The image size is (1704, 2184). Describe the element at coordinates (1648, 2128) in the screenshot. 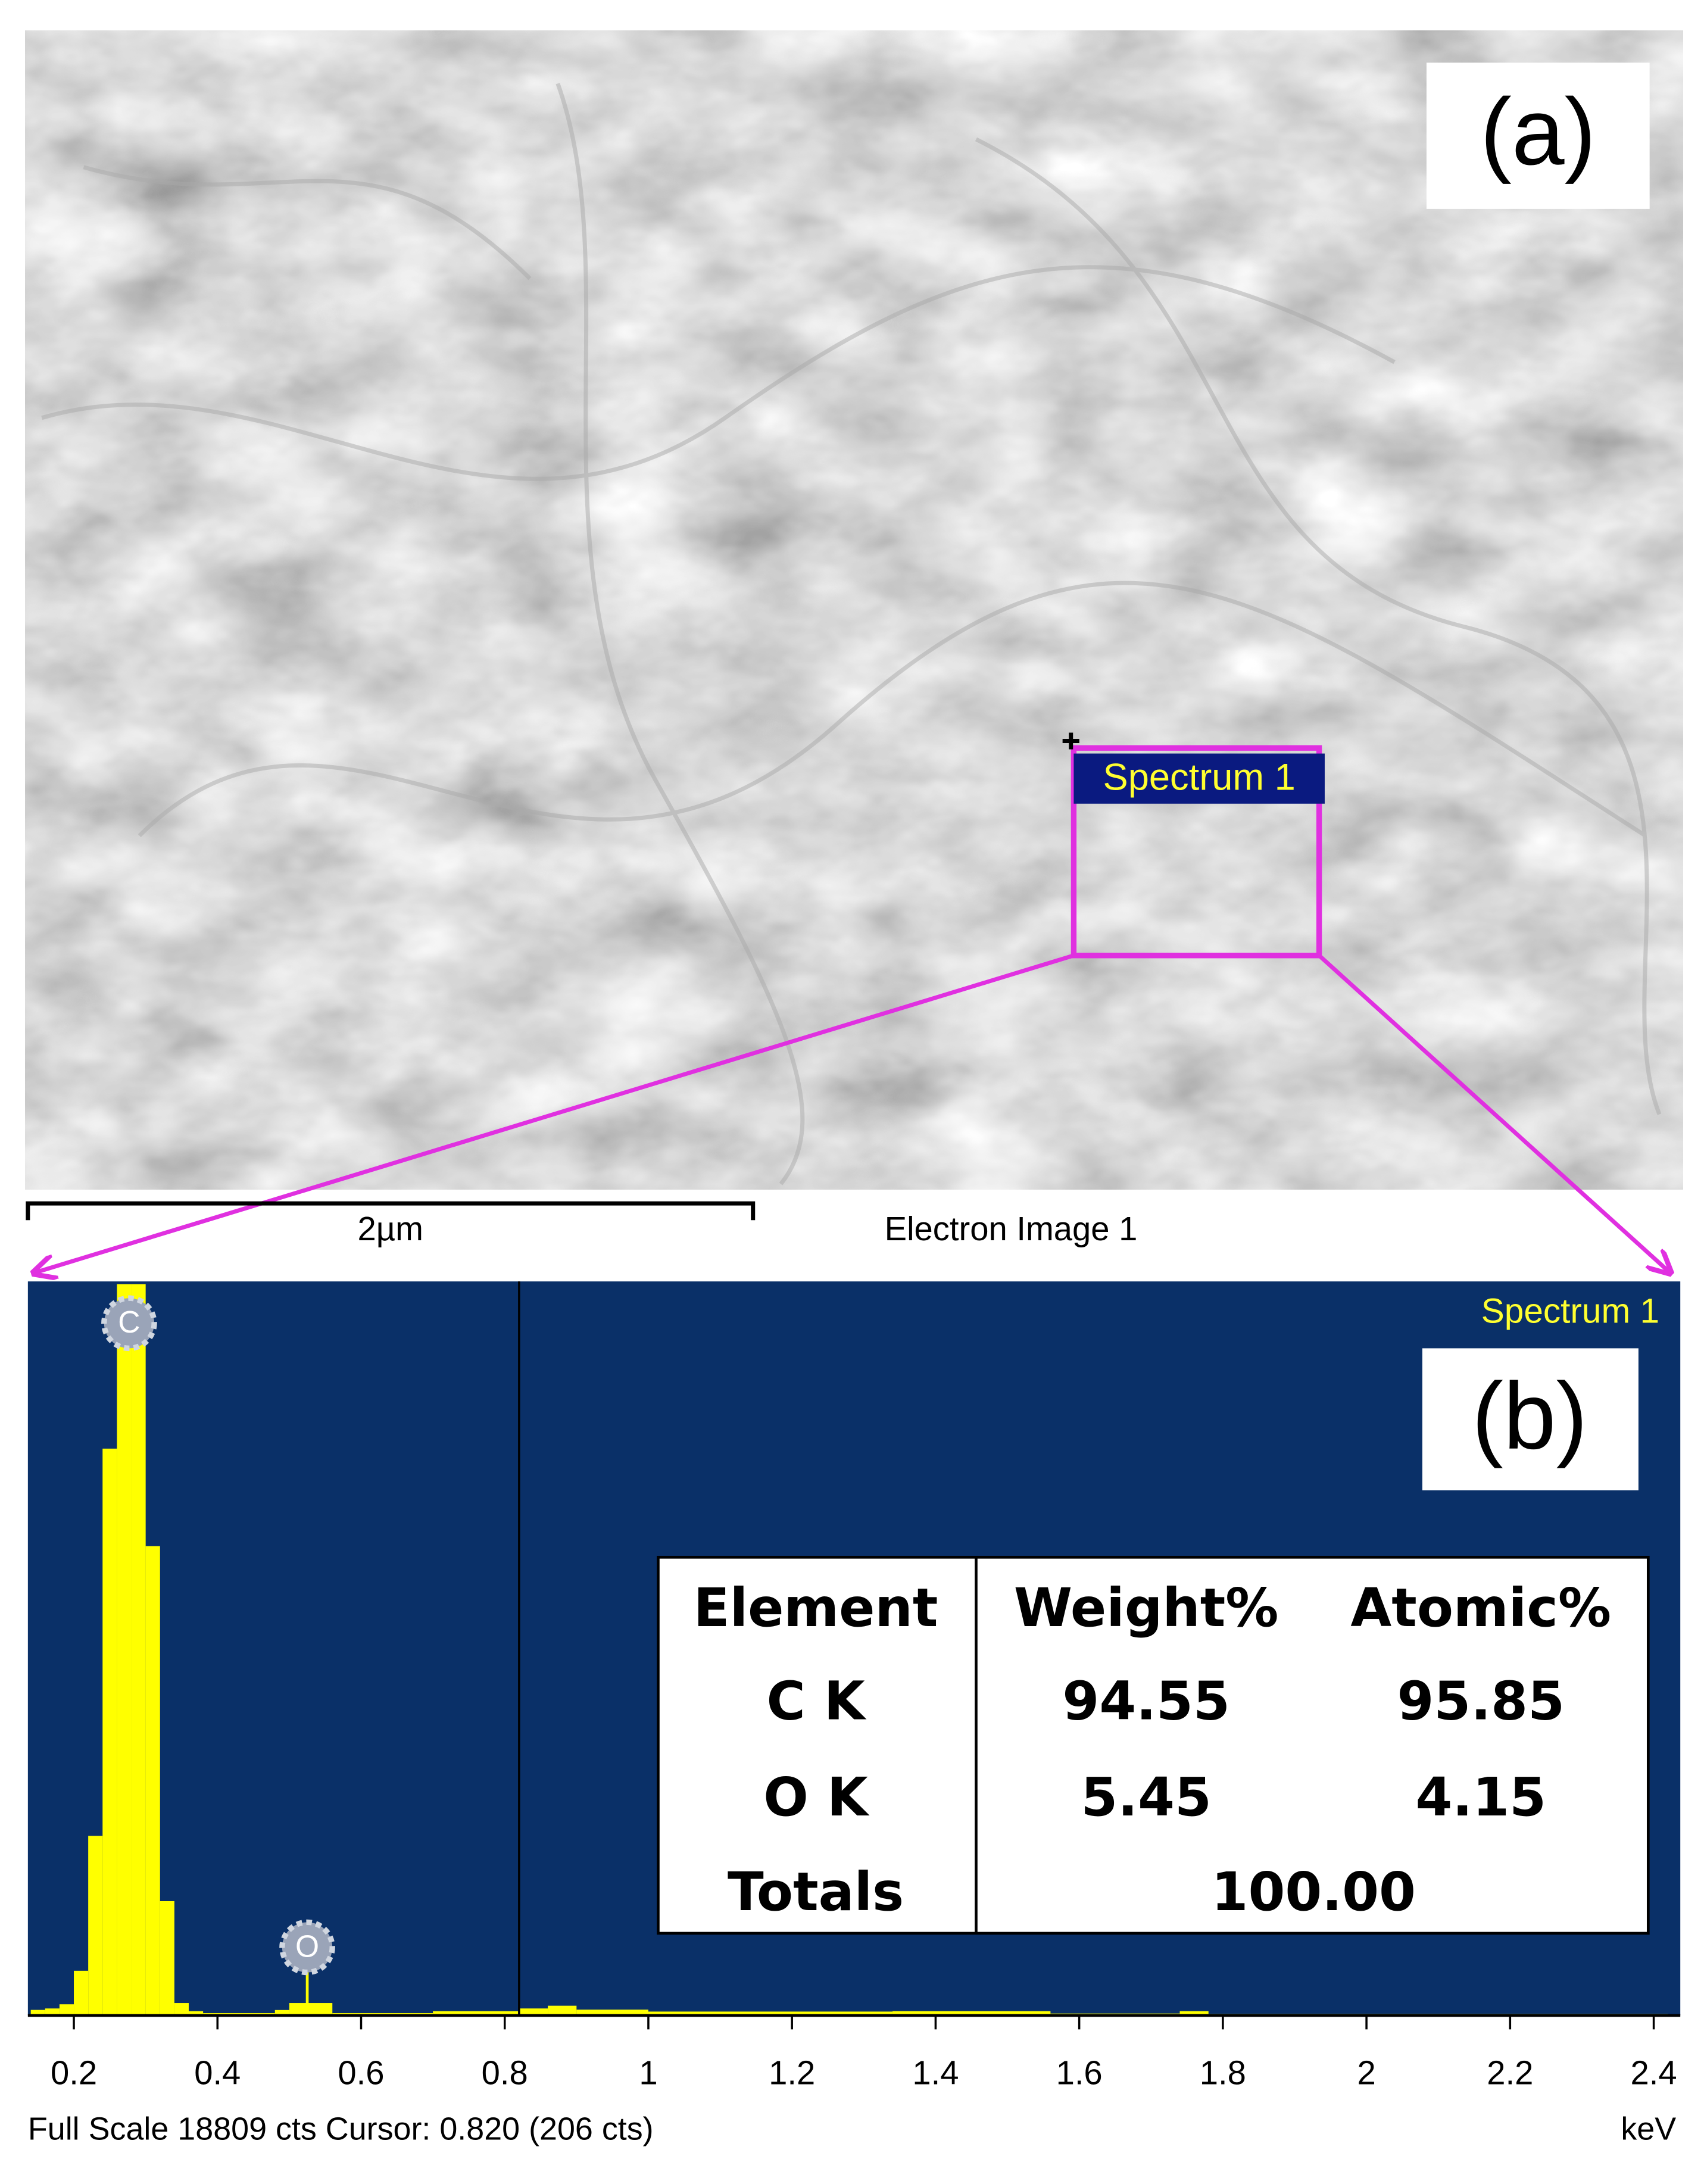

I see `x-unit: keV` at that location.